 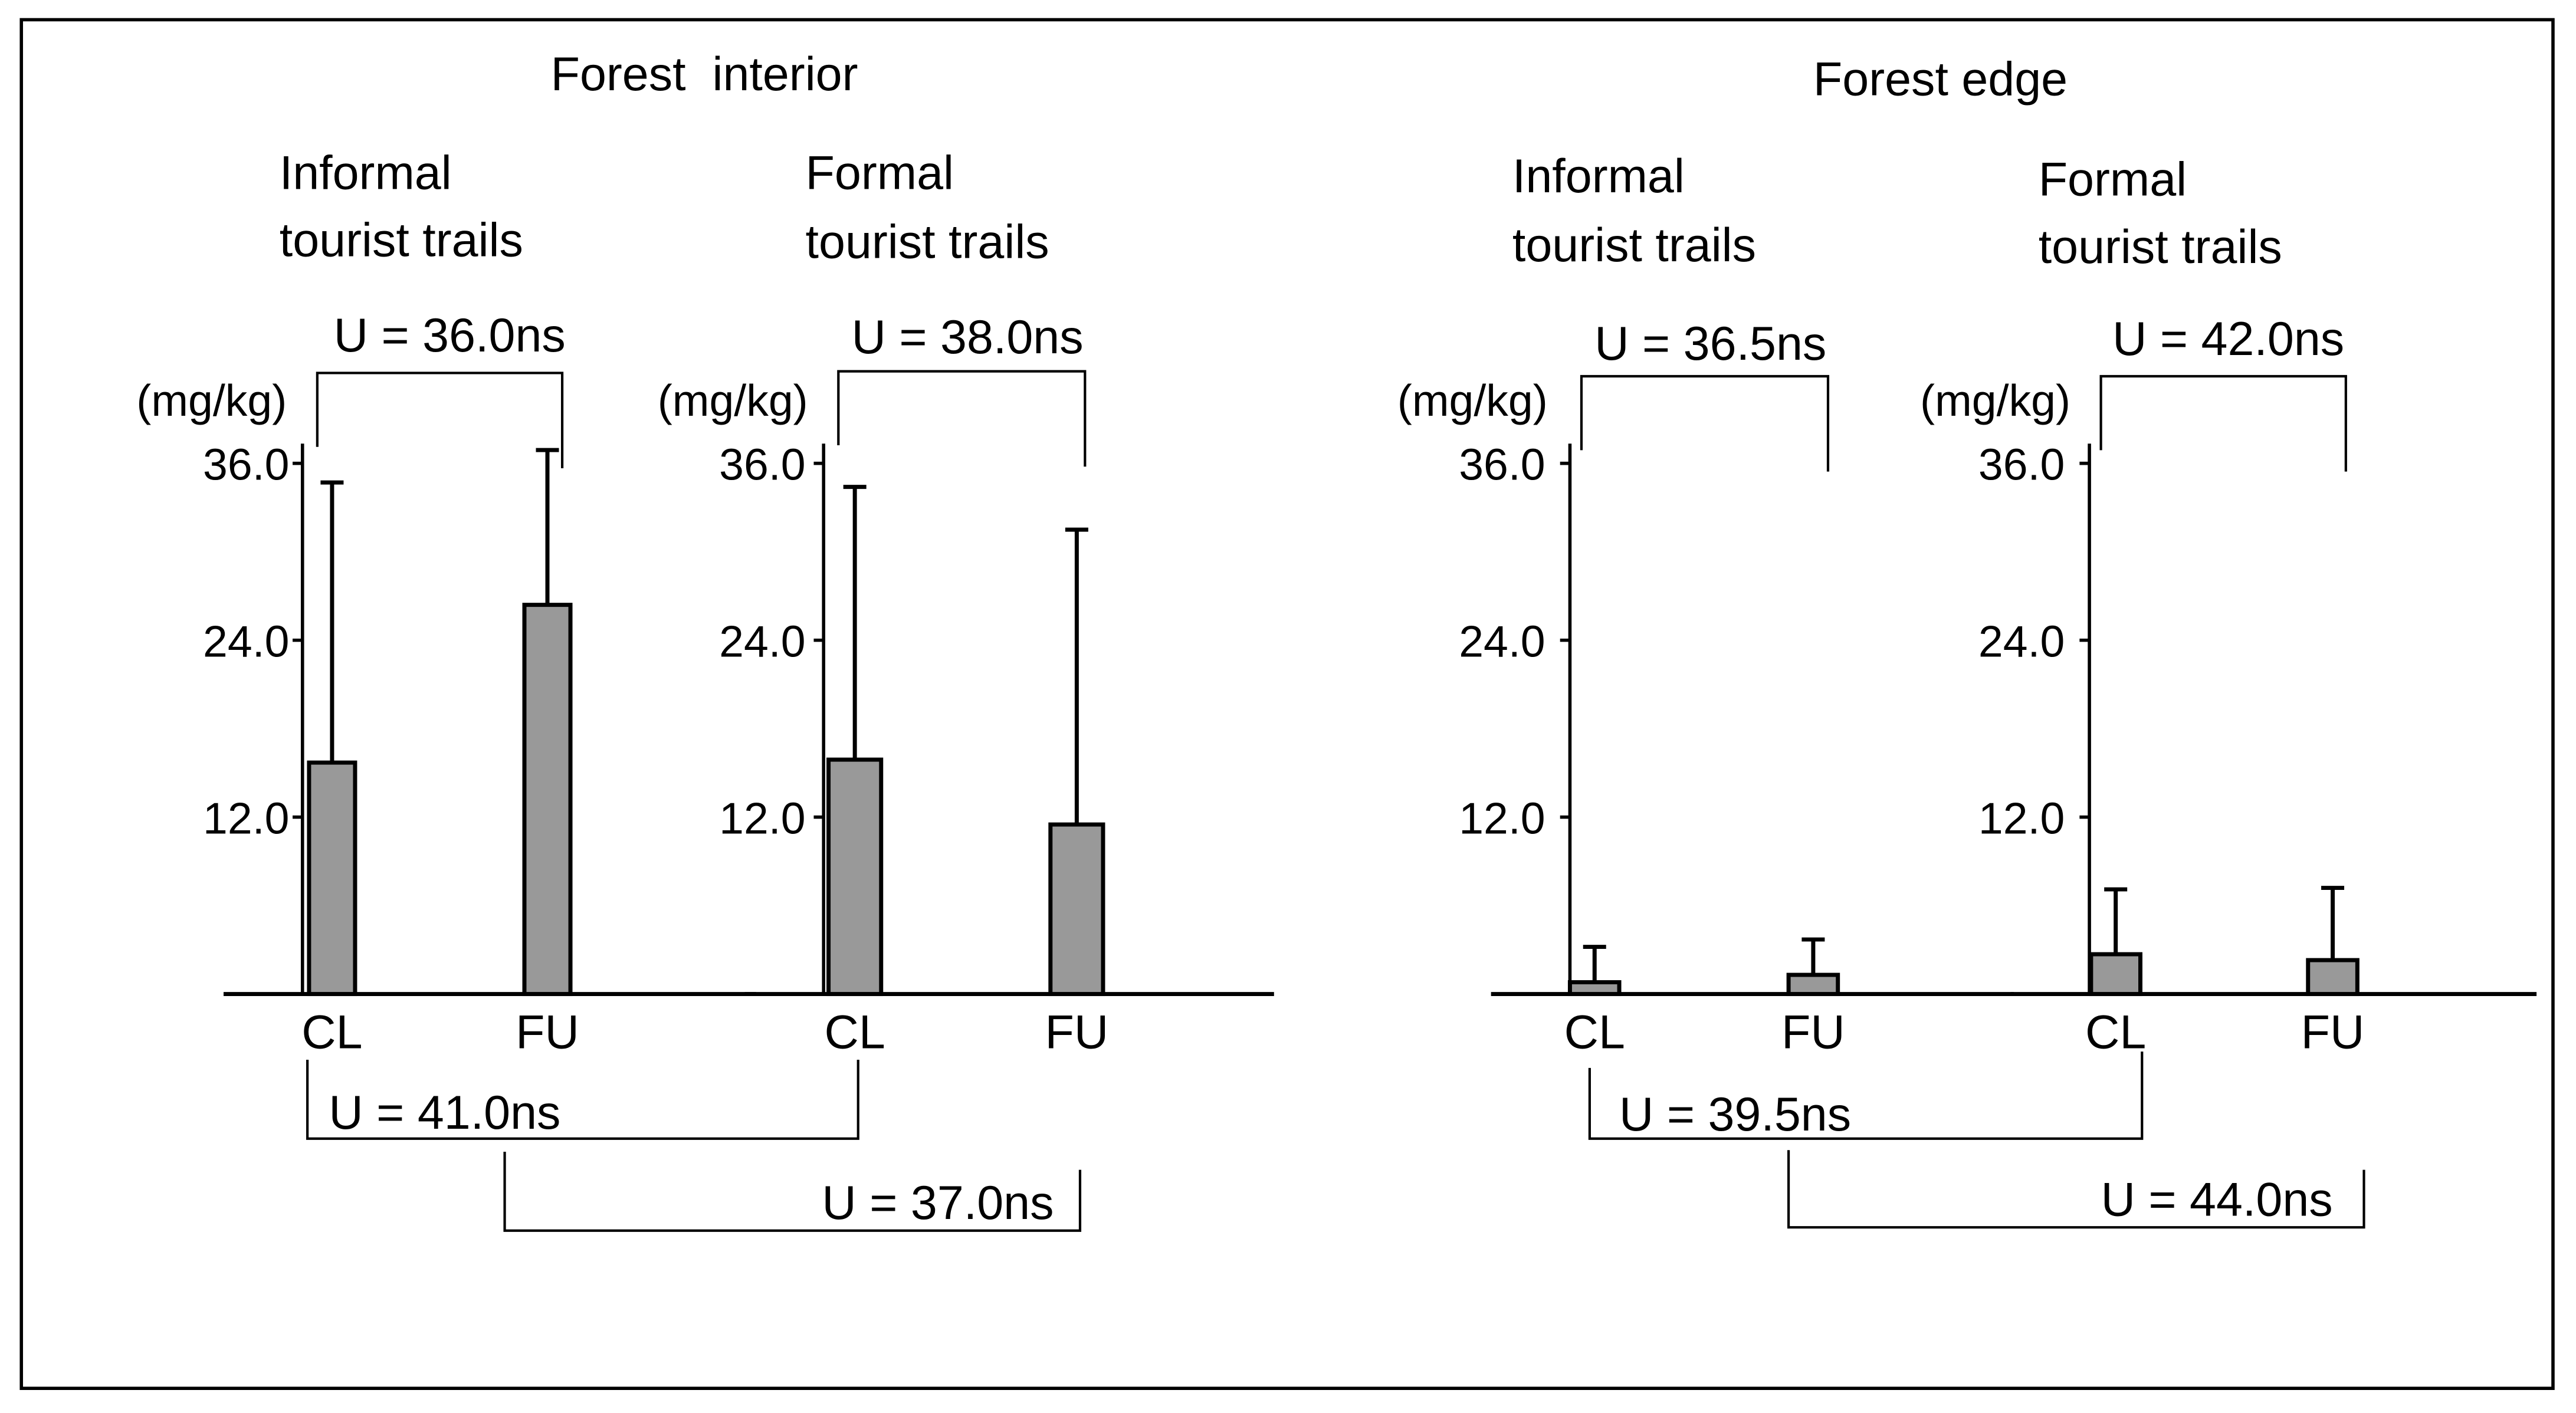 I want to click on heading-forest-interior: Forest interior, so click(x=704, y=74).